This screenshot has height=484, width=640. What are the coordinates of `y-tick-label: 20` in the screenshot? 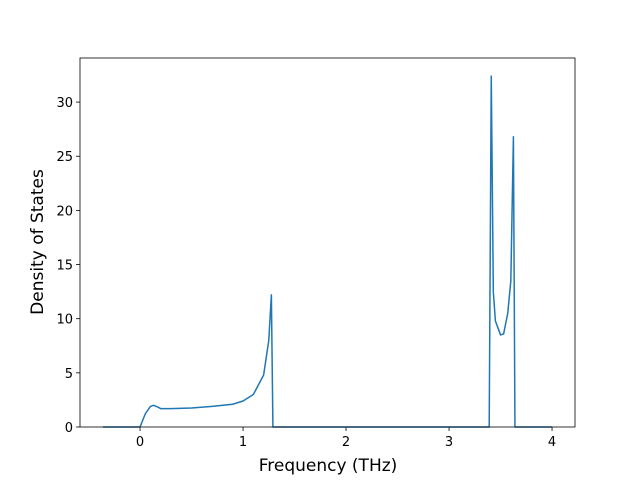 It's located at (64, 211).